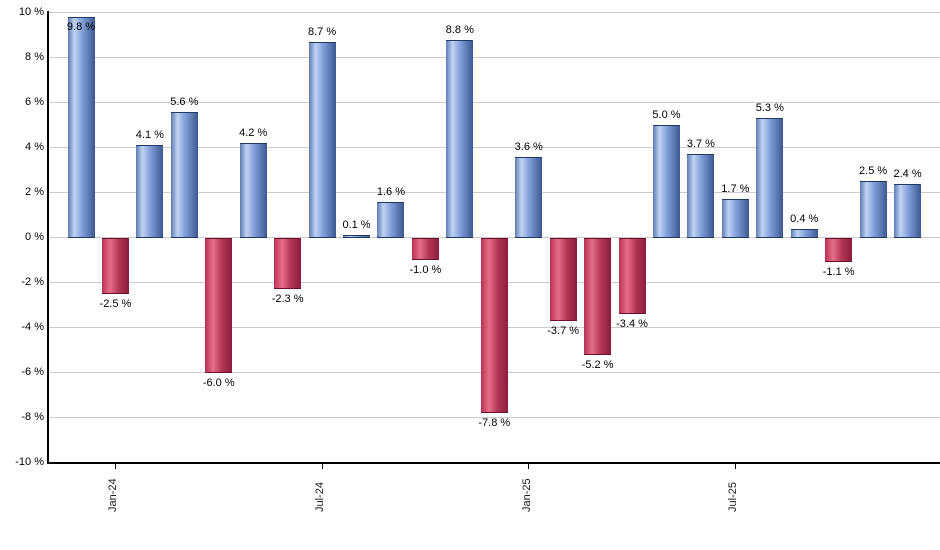  Describe the element at coordinates (34, 192) in the screenshot. I see `y-axis-label-2pct: 2 %` at that location.